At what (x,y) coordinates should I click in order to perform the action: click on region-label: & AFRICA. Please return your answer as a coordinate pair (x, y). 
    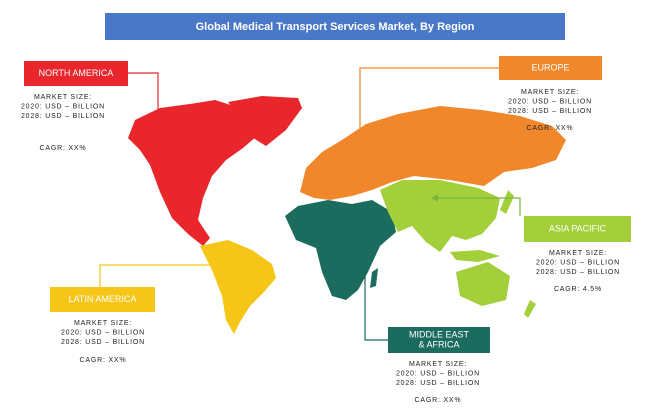
    Looking at the image, I should click on (438, 344).